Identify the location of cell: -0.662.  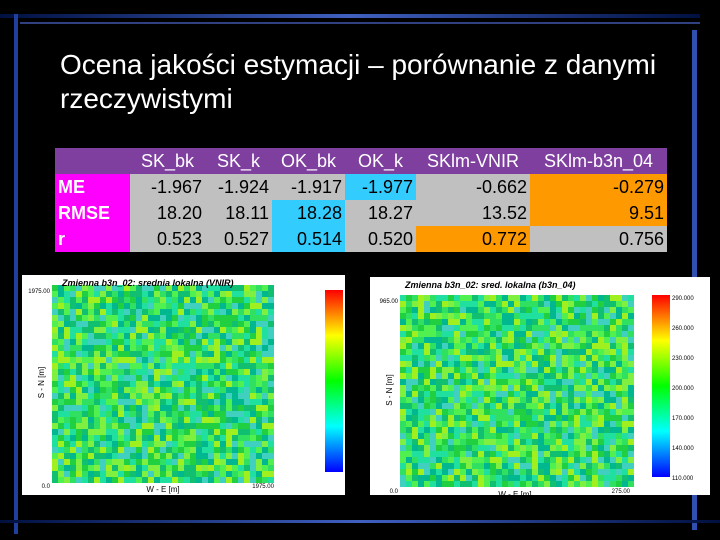
(473, 187).